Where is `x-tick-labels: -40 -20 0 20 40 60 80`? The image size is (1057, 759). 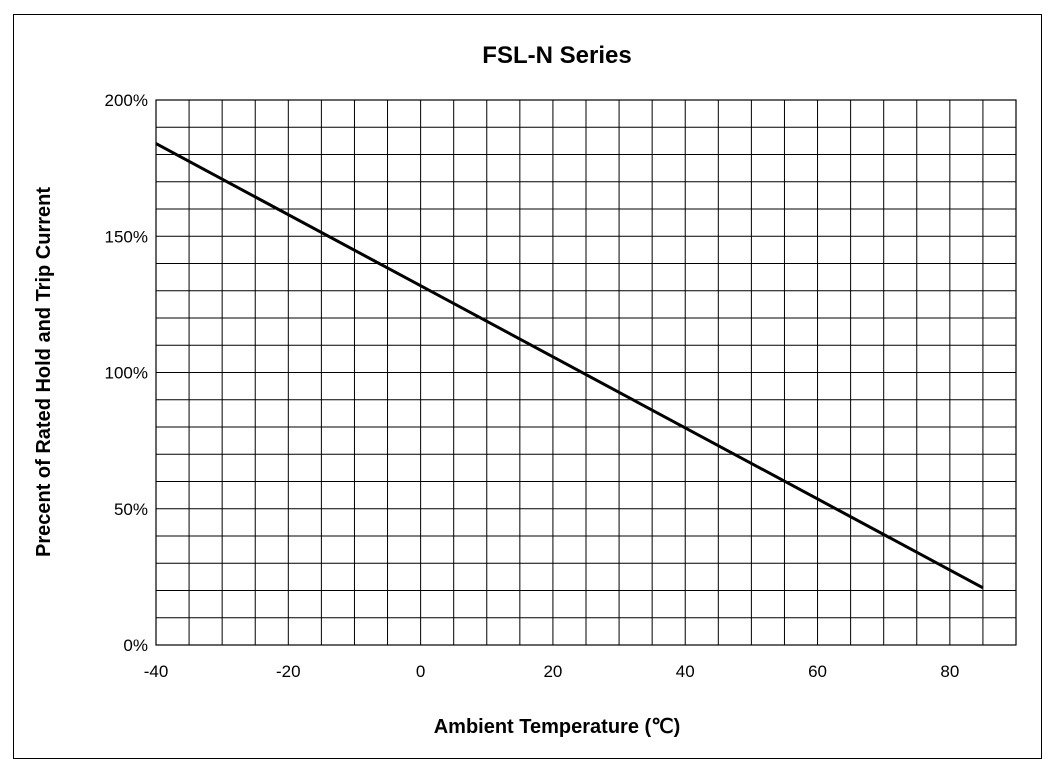
x-tick-labels: -40 -20 0 20 40 60 80 is located at coordinates (552, 671).